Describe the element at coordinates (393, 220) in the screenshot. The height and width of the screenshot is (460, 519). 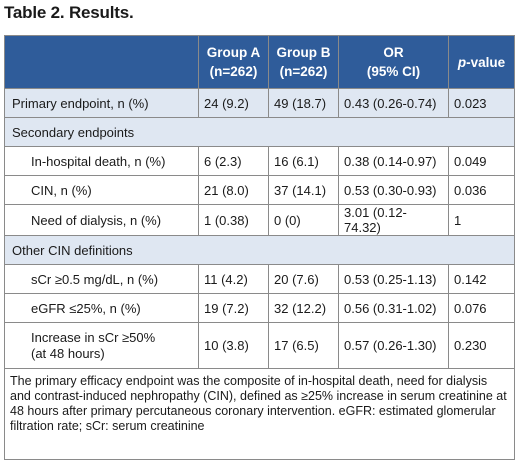
I see `cell-or: 3.01 (0.12-74.32)` at that location.